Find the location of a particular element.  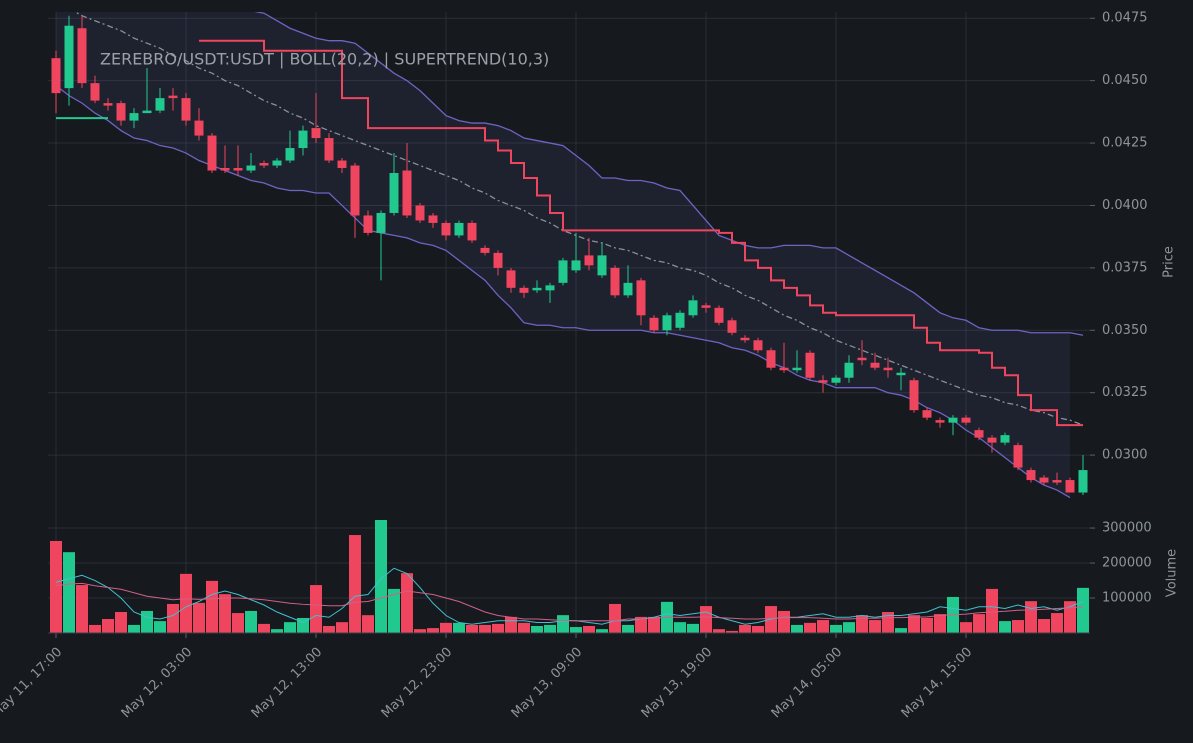

y-tick-label: 0.0475 is located at coordinates (1125, 18).